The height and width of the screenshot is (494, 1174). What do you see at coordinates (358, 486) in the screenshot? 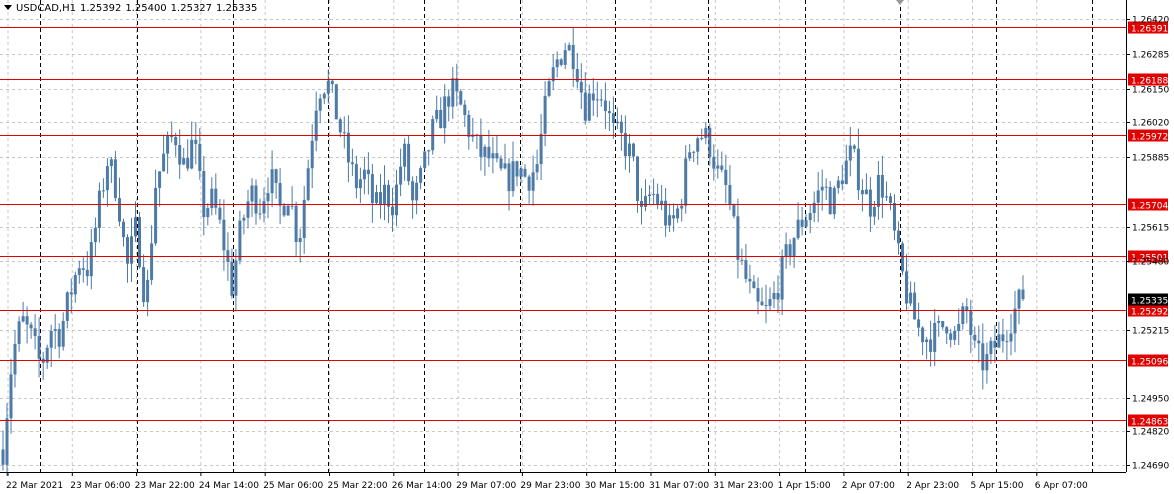
I see `x-tick-label: 25 Mar 22:00` at bounding box center [358, 486].